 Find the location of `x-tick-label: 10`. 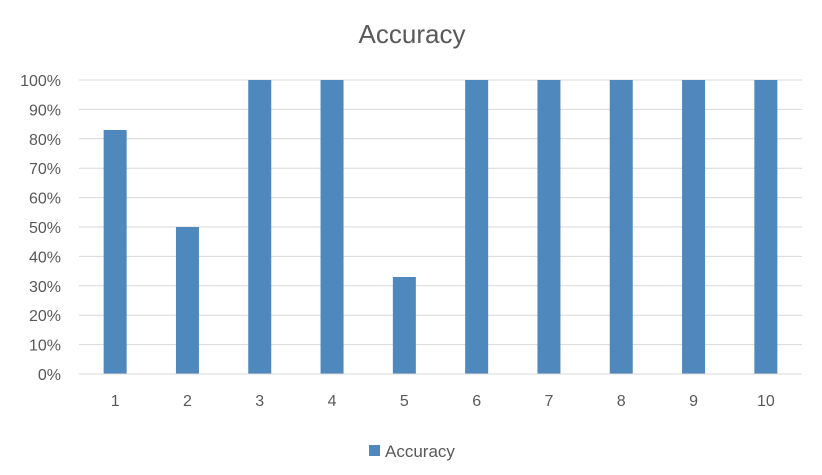

x-tick-label: 10 is located at coordinates (766, 401).